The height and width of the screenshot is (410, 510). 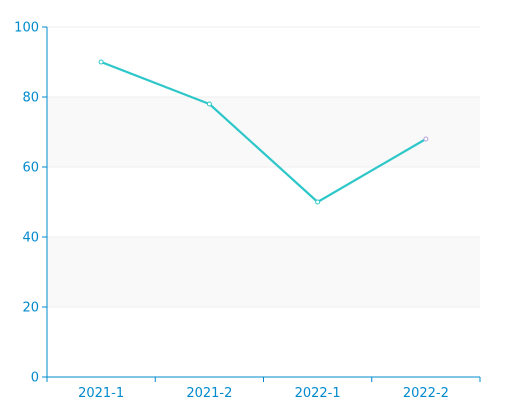 I want to click on y-tick-label: 100, so click(x=26, y=28).